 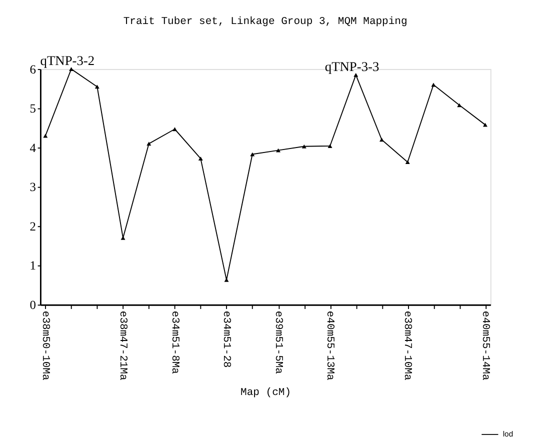 I want to click on annotation: qTNP-3-2, so click(x=67, y=60).